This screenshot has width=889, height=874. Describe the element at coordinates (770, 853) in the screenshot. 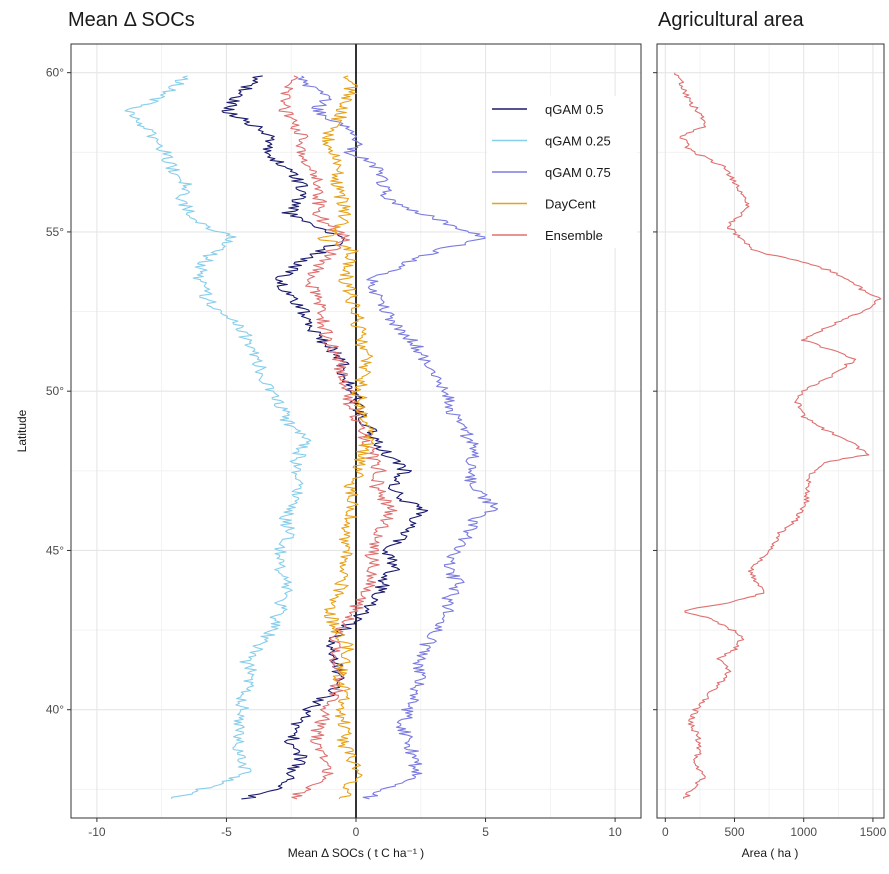

I see `area-x-axis-label: Area ( ha )` at that location.